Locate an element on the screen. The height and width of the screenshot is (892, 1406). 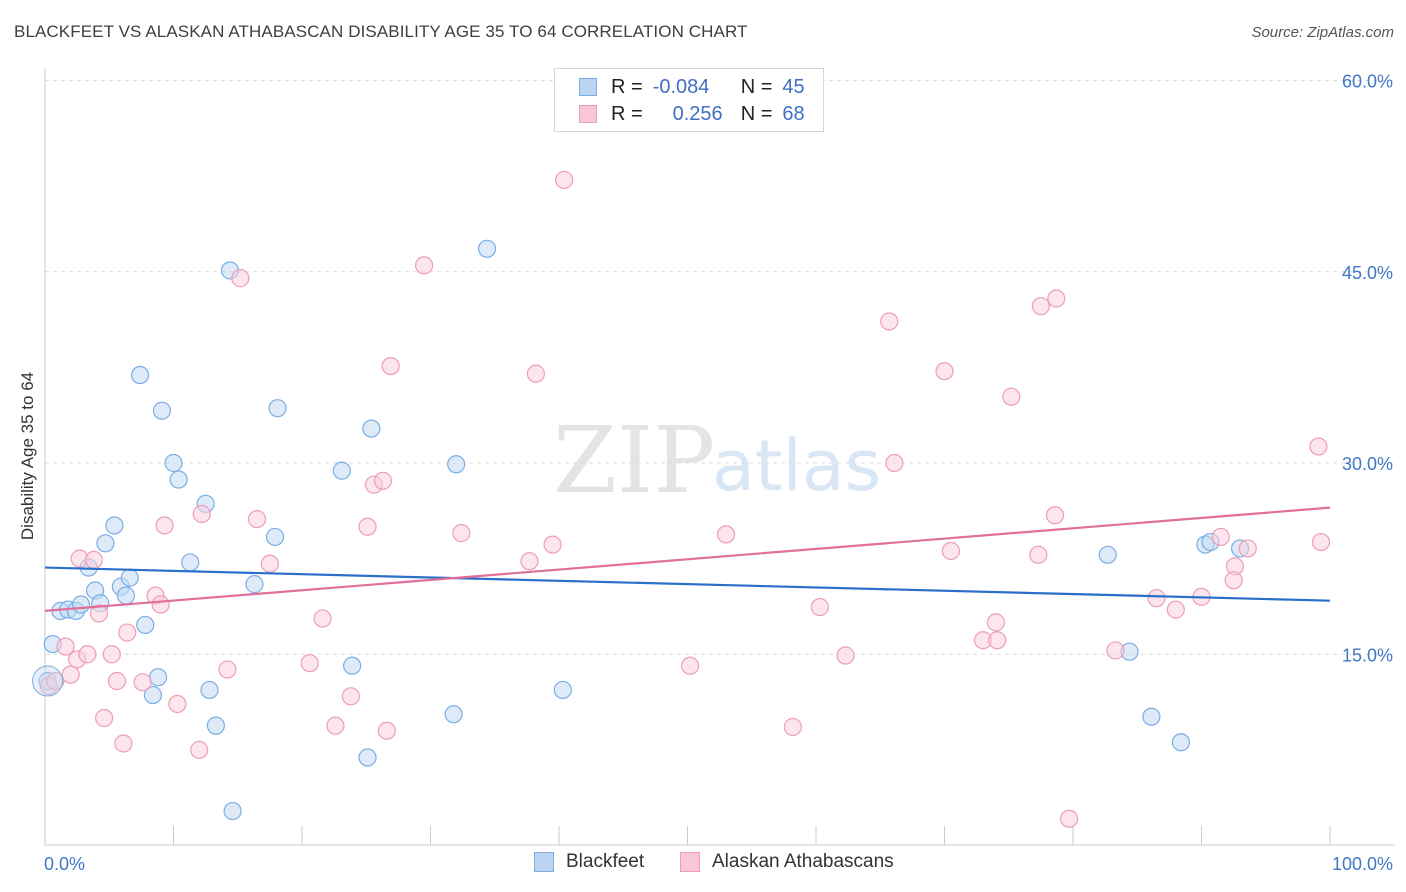
alaskan-athabascans-swatch is located at coordinates (588, 114).